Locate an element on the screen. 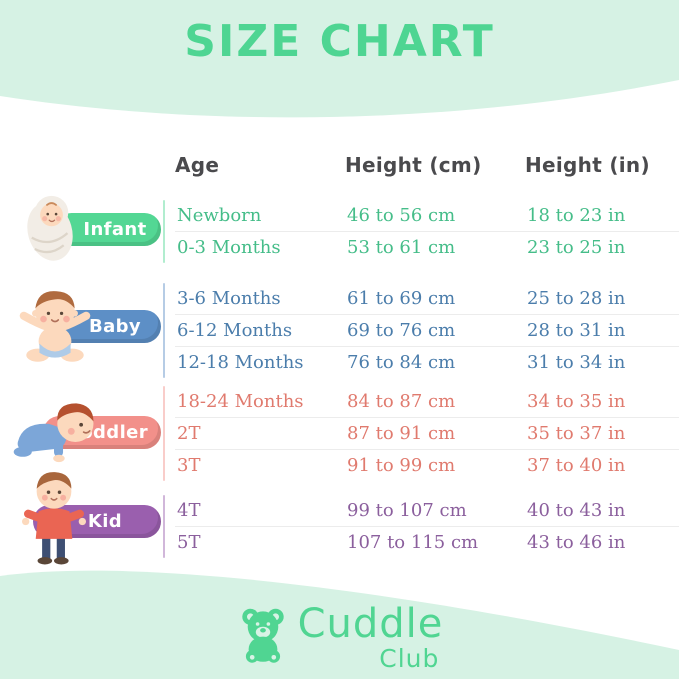  height-in-cell: 37 to 40 in is located at coordinates (576, 465).